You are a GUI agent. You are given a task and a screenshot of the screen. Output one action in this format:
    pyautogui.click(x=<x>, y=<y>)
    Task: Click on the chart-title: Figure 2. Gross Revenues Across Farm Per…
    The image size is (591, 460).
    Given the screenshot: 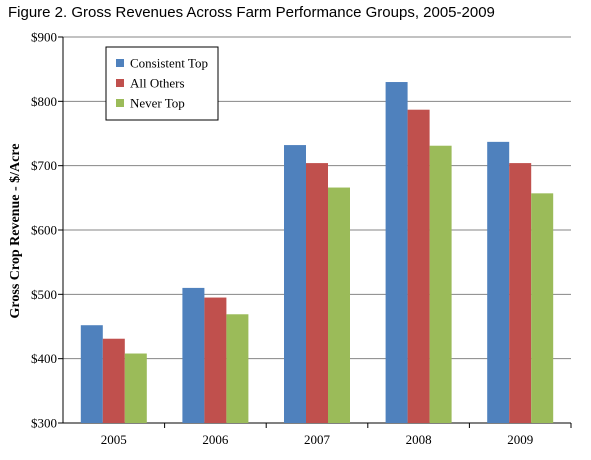 What is the action you would take?
    pyautogui.click(x=251, y=12)
    